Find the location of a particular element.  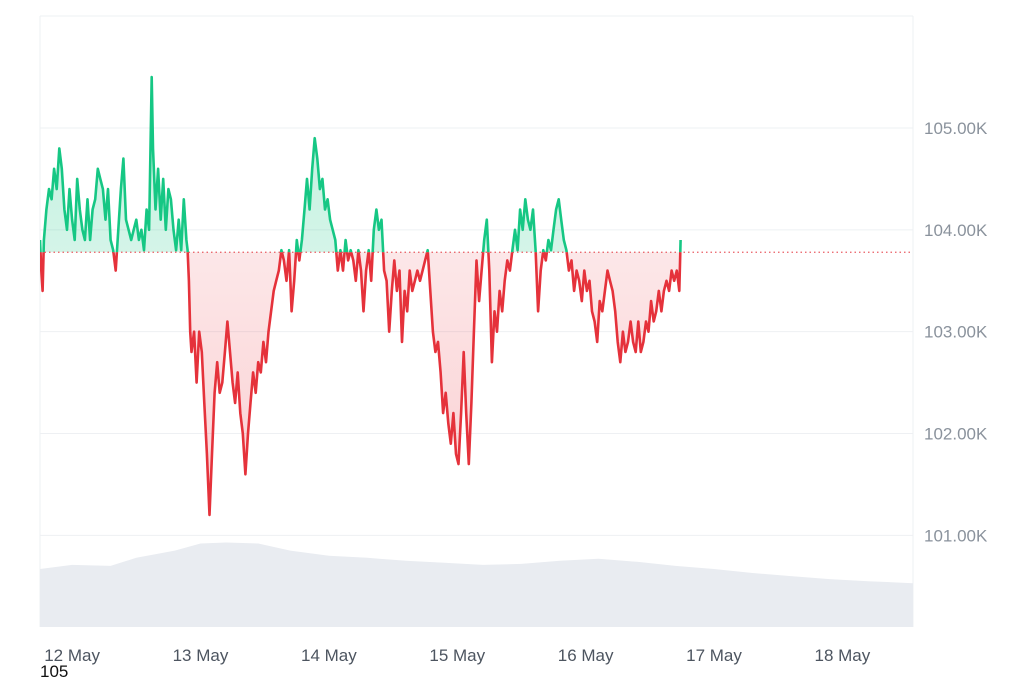

x-tick-label: 16 May is located at coordinates (586, 655).